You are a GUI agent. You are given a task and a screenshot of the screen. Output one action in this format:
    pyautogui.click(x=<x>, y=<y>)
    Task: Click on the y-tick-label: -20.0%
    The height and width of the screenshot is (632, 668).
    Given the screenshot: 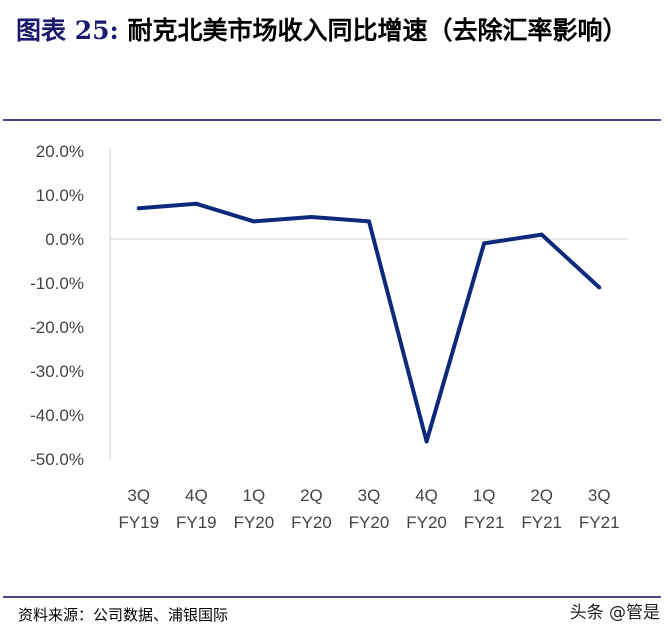 What is the action you would take?
    pyautogui.click(x=57, y=327)
    